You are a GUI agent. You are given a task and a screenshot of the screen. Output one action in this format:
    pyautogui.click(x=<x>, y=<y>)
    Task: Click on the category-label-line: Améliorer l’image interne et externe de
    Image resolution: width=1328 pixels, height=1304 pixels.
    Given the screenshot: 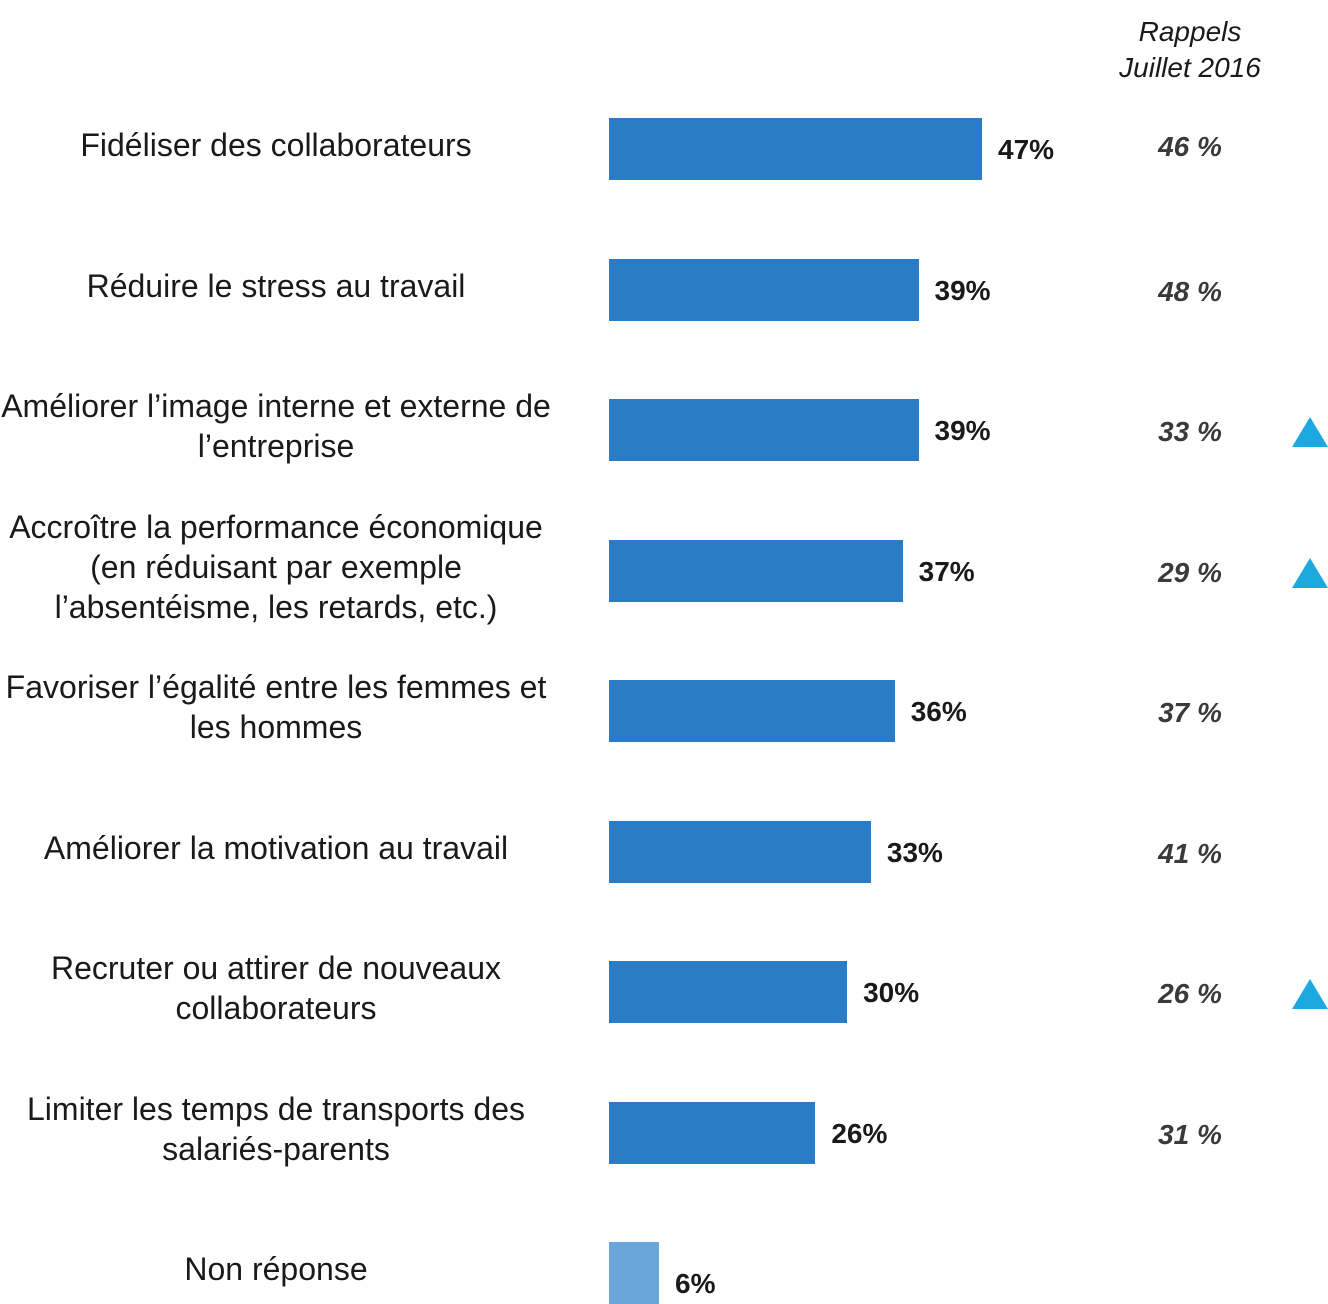 What is the action you would take?
    pyautogui.click(x=276, y=406)
    